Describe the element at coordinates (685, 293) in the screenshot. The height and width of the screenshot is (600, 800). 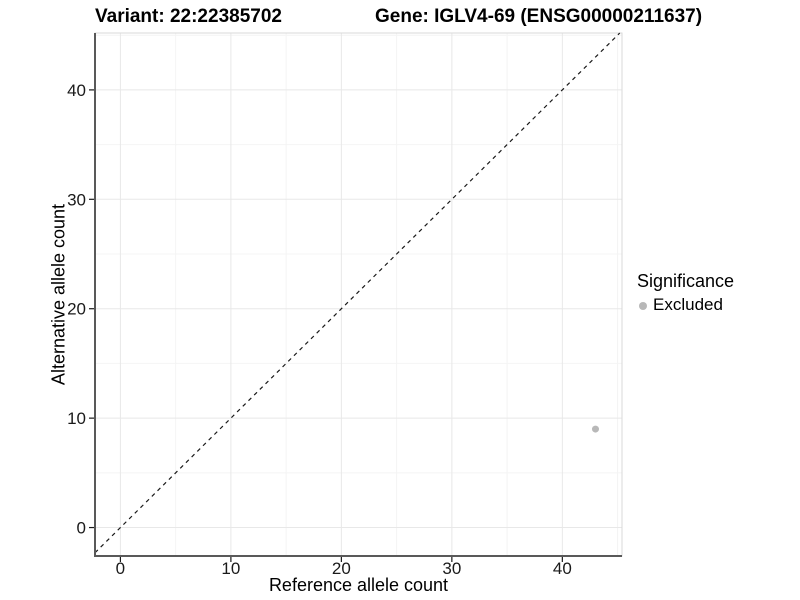
I see `legend: Significance Excluded` at that location.